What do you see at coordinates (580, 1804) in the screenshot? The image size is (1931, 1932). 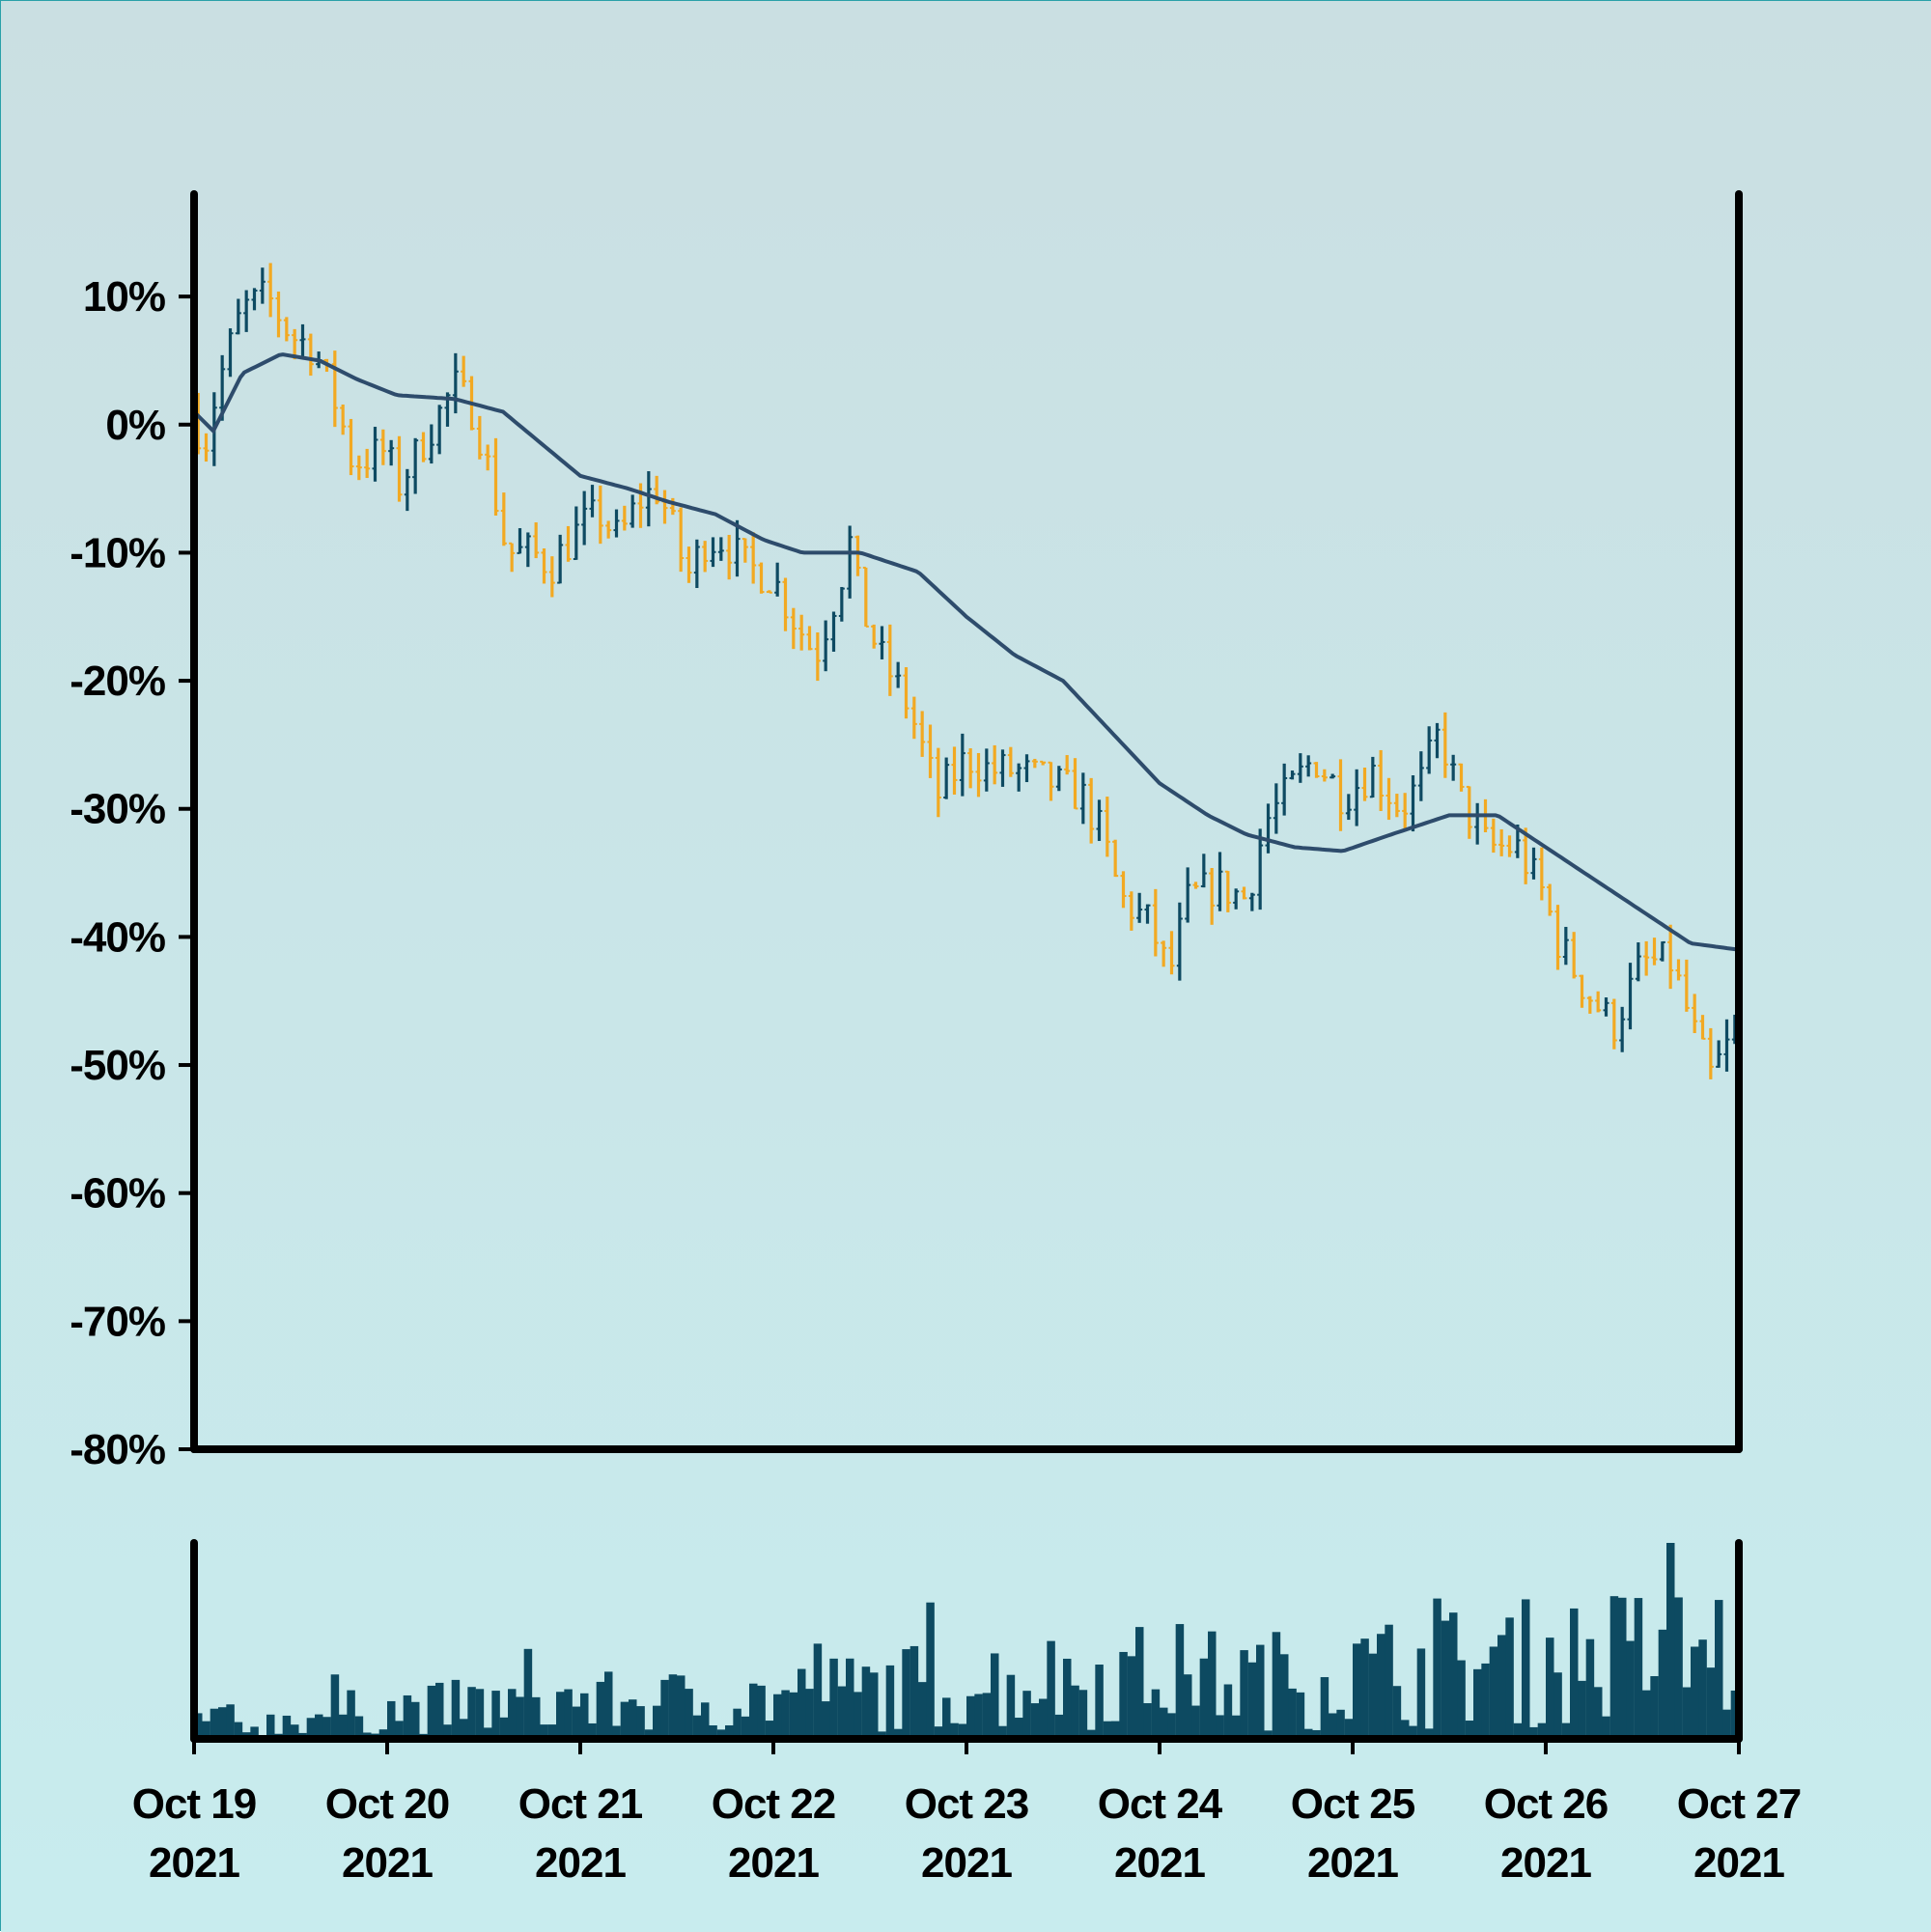 I see `x-tick-label-date: Oct 21` at bounding box center [580, 1804].